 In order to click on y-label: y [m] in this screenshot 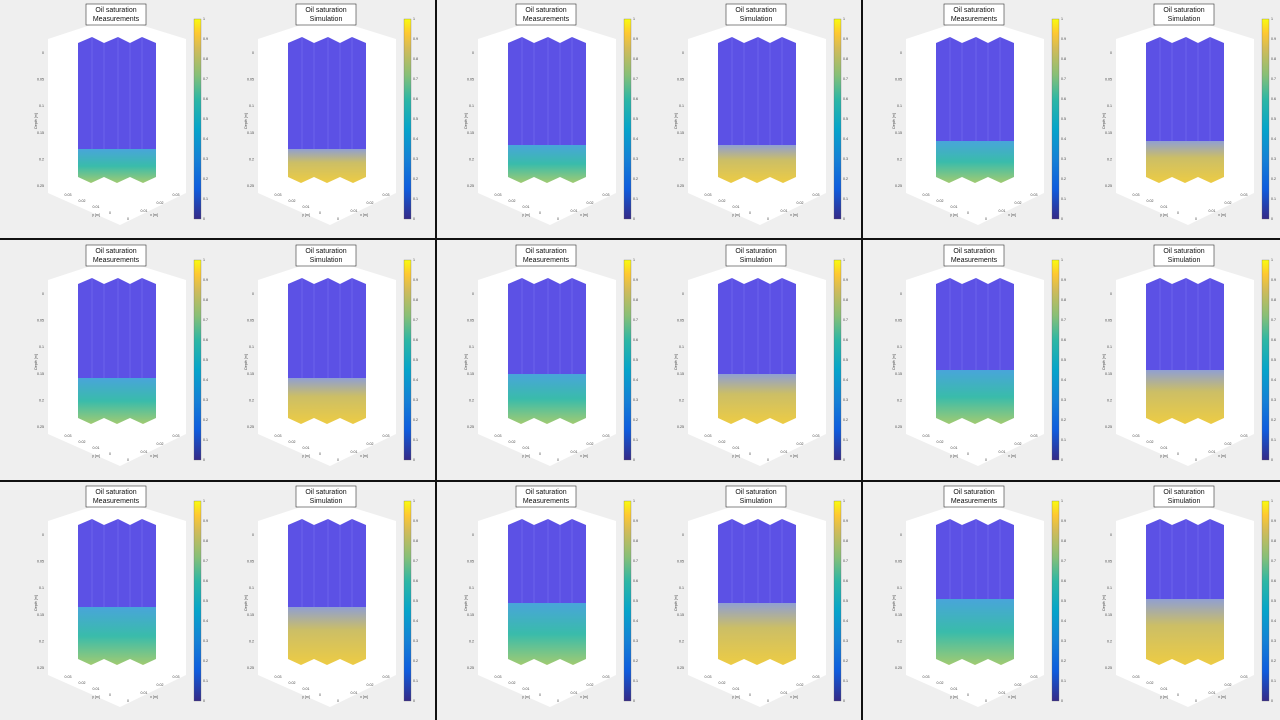, I will do `click(526, 456)`.